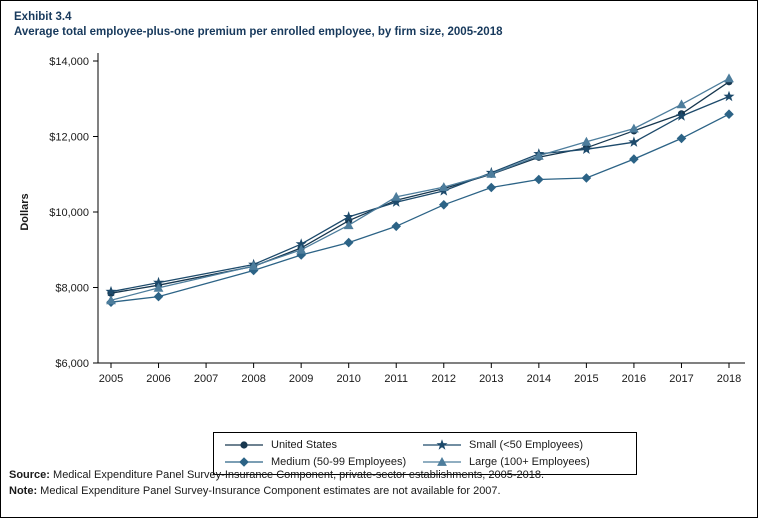  What do you see at coordinates (729, 379) in the screenshot?
I see `x-tick-label: 2018` at bounding box center [729, 379].